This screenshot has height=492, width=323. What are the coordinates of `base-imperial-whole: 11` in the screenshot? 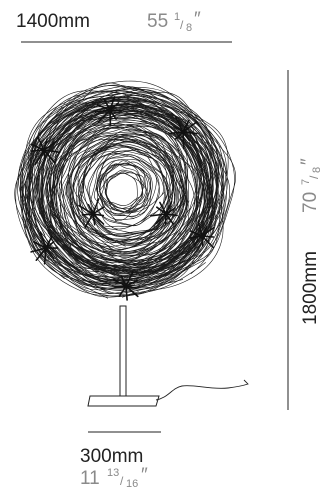 It's located at (90, 478).